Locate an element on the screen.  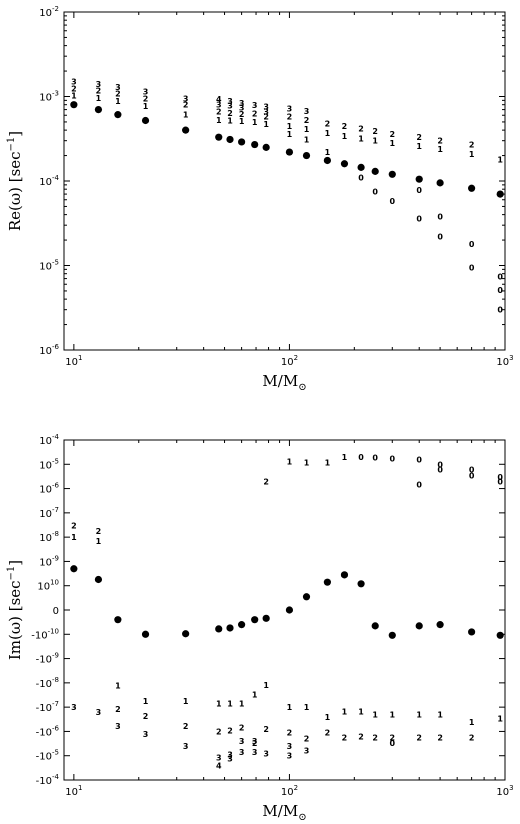
x-tick-label: 10³ is located at coordinates (504, 361).